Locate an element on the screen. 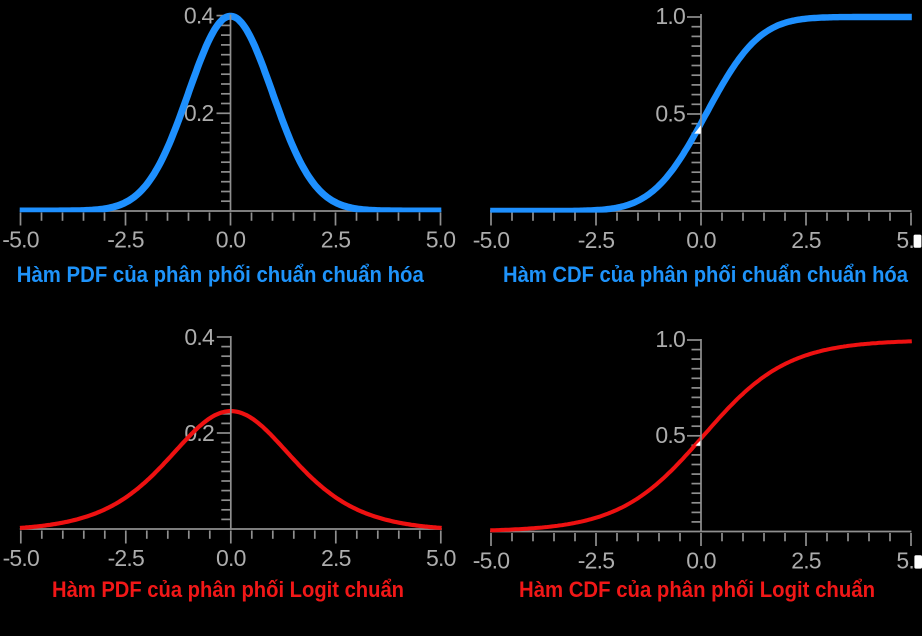  svg-text:Hàm PDF của phân phối Logit ch: Hàm PDF của phân phối Logit chuẩn is located at coordinates (228, 589).